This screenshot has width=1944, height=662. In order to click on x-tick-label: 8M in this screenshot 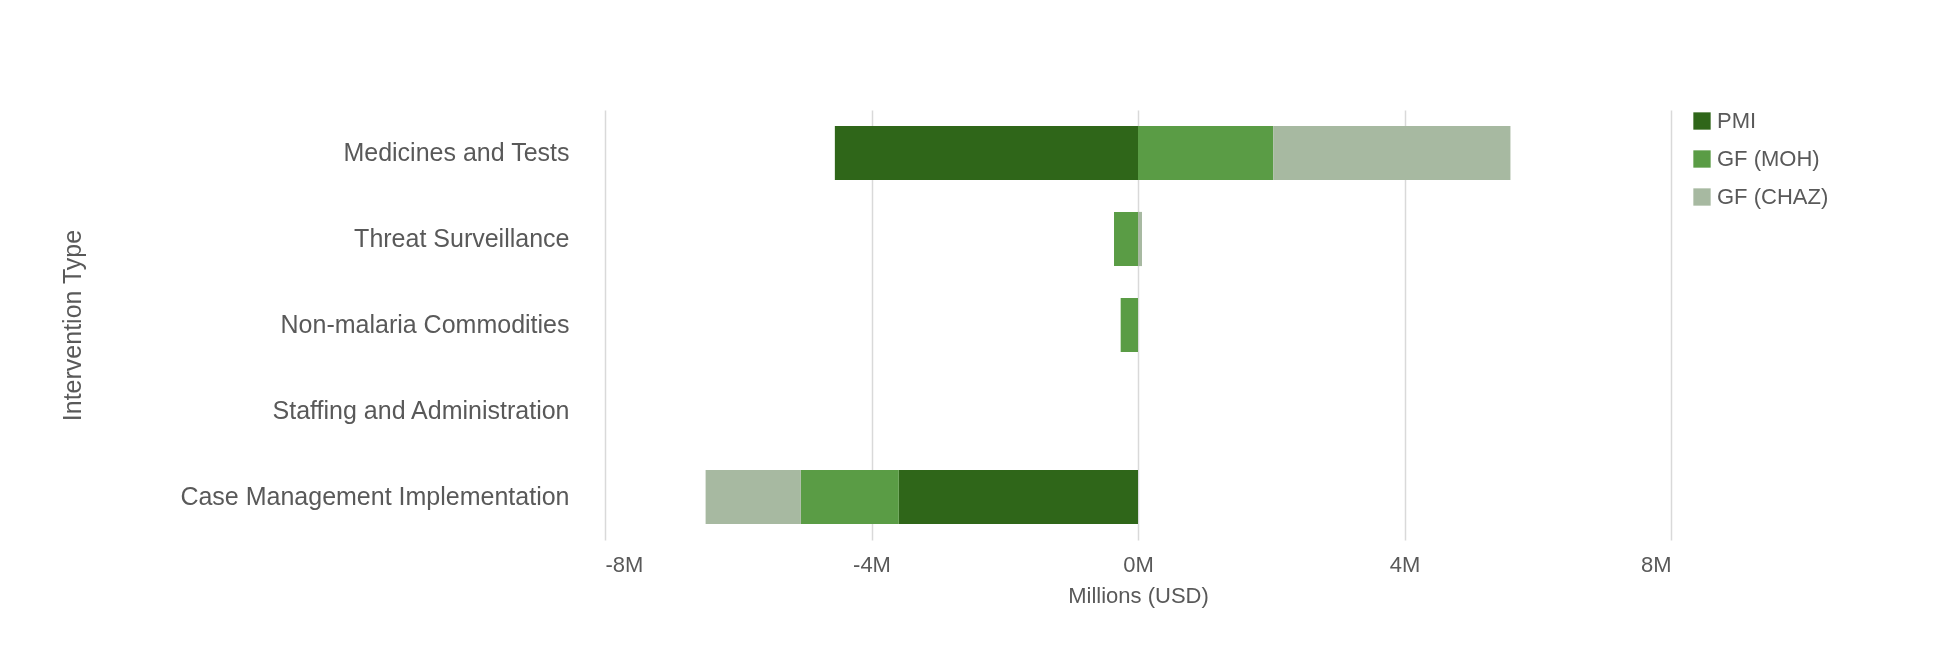, I will do `click(1656, 564)`.